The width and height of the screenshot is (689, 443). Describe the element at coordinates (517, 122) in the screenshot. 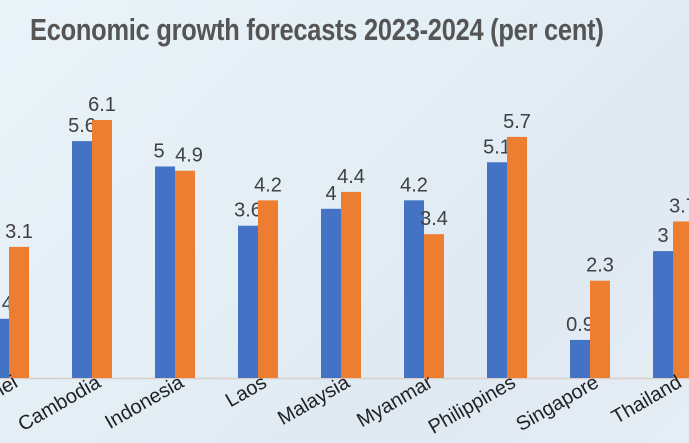

I see `data-label: 5.7` at that location.